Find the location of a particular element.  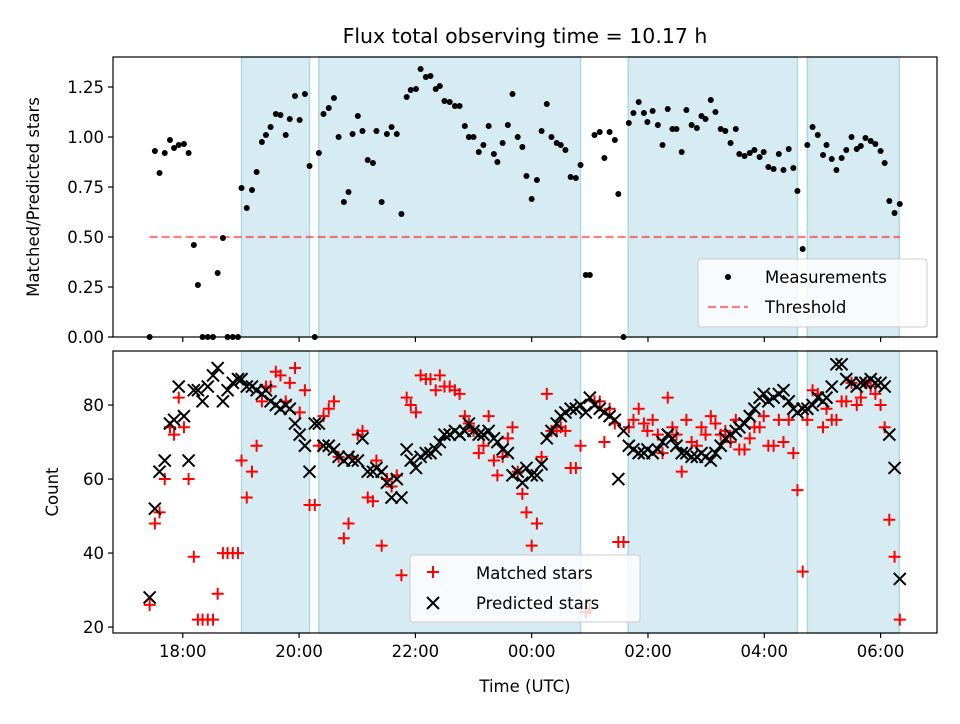

y-tick-label: 40 is located at coordinates (93, 553).